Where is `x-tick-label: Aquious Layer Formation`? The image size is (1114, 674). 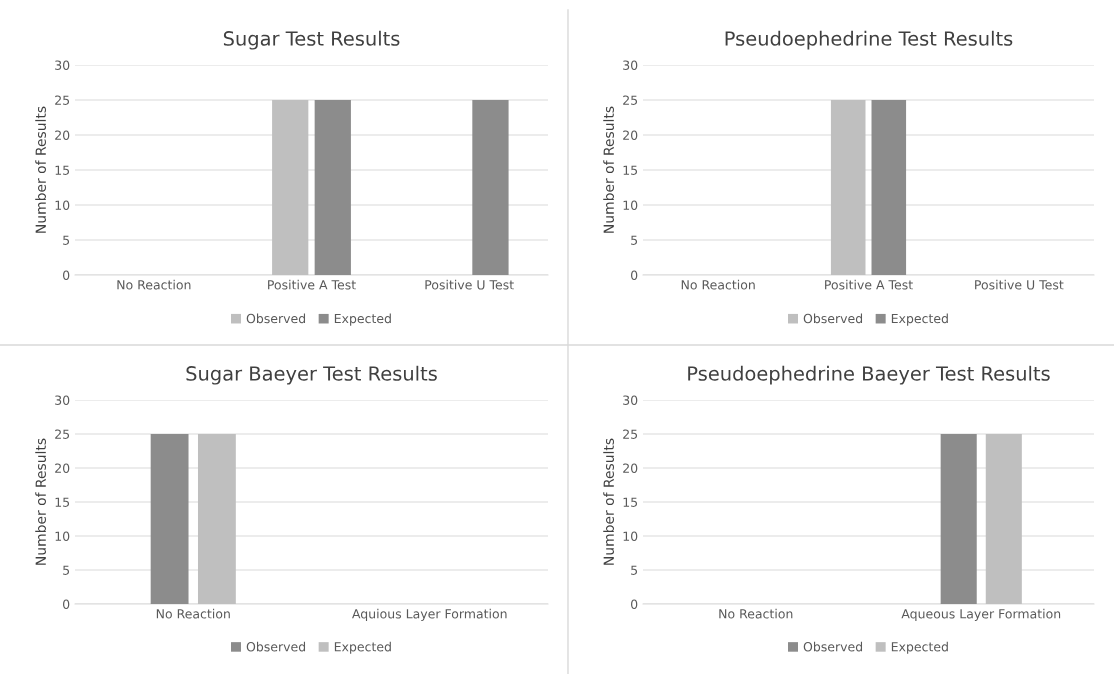 x-tick-label: Aquious Layer Formation is located at coordinates (429, 614).